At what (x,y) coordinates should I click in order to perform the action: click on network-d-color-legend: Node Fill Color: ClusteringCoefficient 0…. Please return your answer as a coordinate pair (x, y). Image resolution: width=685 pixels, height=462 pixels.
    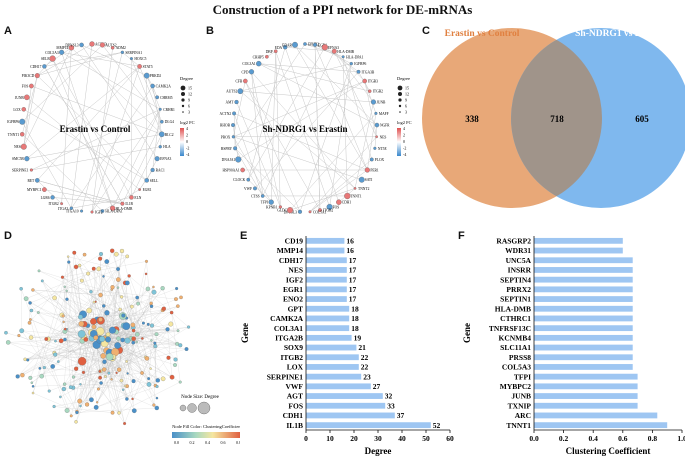
    Looking at the image, I should click on (206, 434).